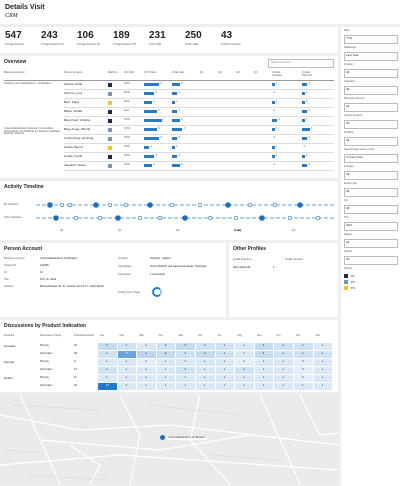 This screenshot has width=400, height=486. I want to click on kpi-value: 243, so click(49, 35).